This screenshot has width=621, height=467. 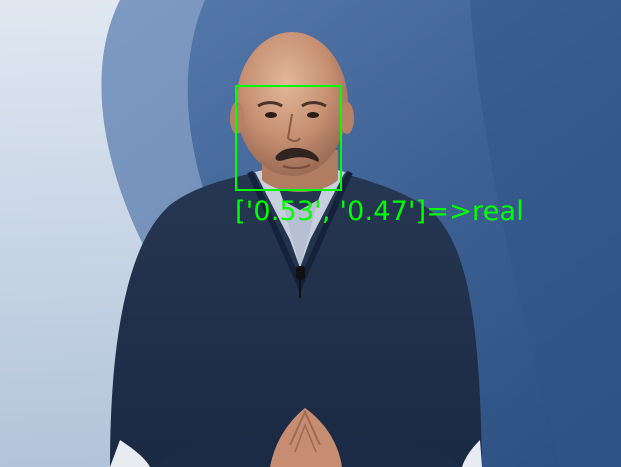 What do you see at coordinates (379, 211) in the screenshot?
I see `detection-label: ['0.53', '0.47']=>real` at bounding box center [379, 211].